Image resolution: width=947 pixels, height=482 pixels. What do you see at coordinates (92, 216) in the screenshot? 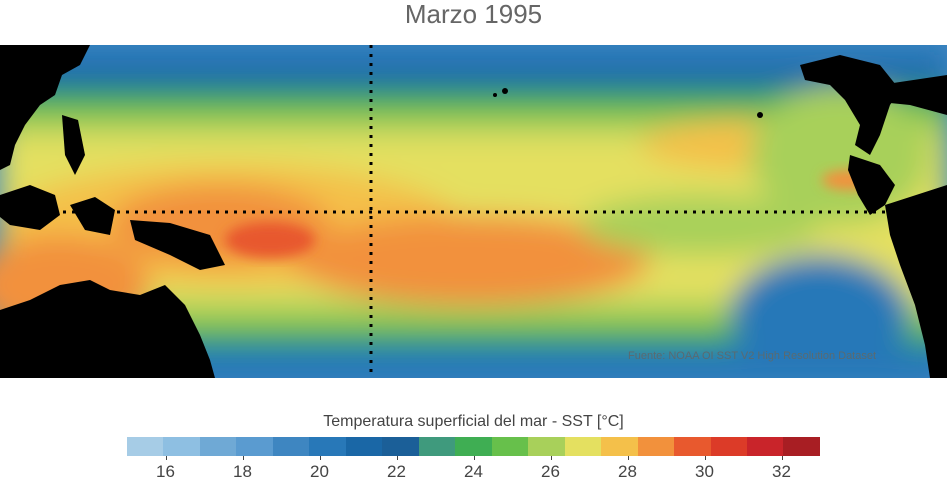
I see `landmass-indonesia` at bounding box center [92, 216].